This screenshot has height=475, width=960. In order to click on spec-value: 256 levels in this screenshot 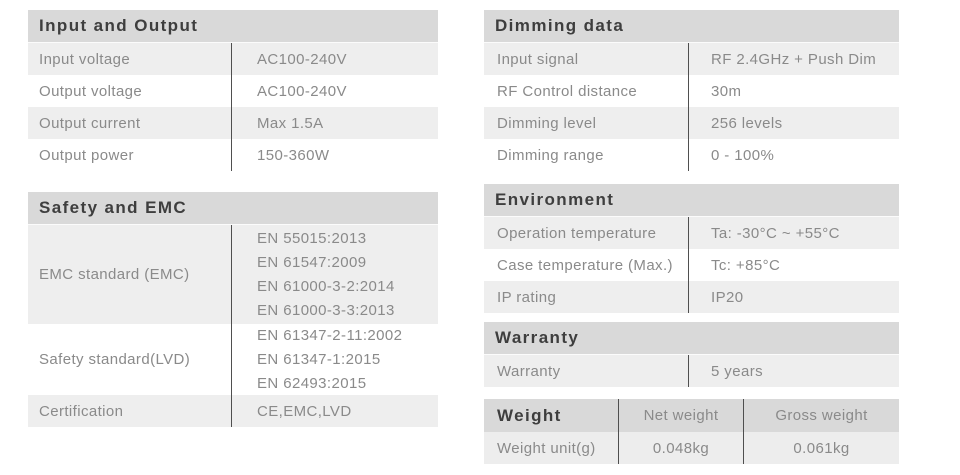, I will do `click(793, 123)`.